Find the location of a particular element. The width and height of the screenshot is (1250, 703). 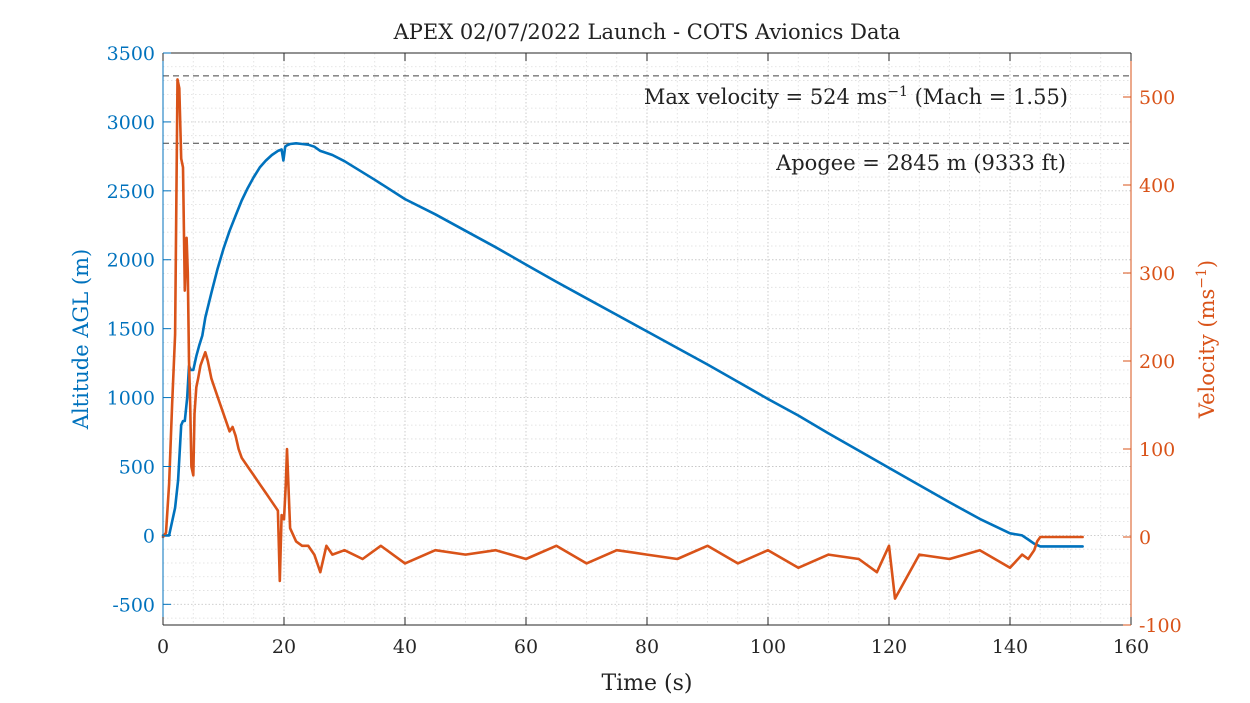

y-axis-label-left: Altitude AGL (m) is located at coordinates (81, 339).